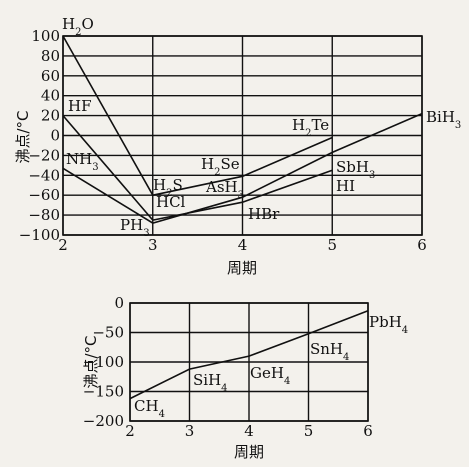 The height and width of the screenshot is (467, 469). Describe the element at coordinates (103, 392) in the screenshot. I see `y-tick-label: −150` at that location.